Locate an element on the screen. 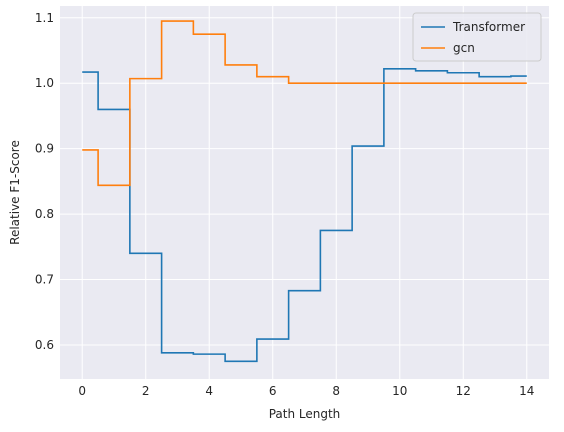 The height and width of the screenshot is (432, 564). x-tick-label: 10 is located at coordinates (399, 391).